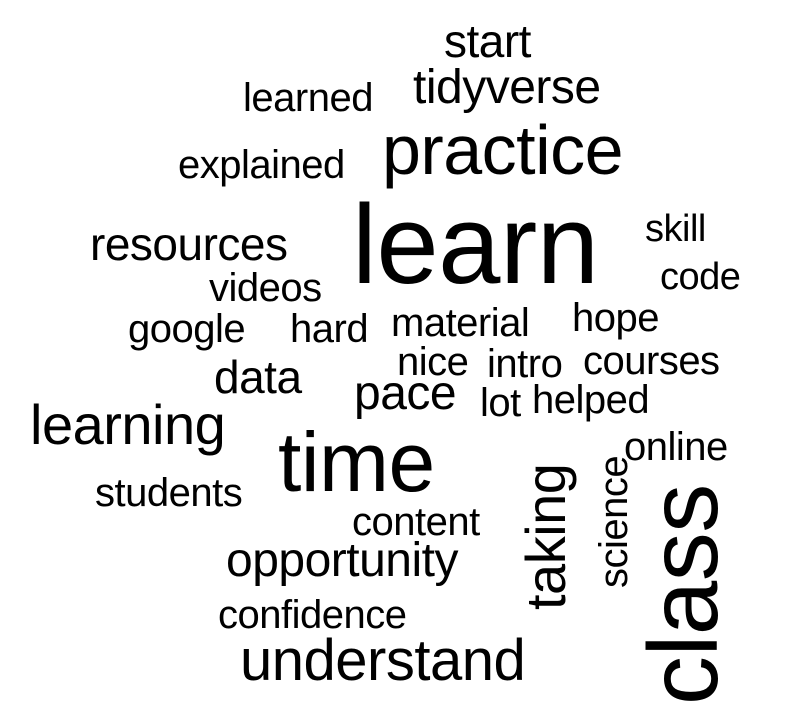 This screenshot has width=787, height=723. Describe the element at coordinates (675, 229) in the screenshot. I see `word-skill: skill` at that location.